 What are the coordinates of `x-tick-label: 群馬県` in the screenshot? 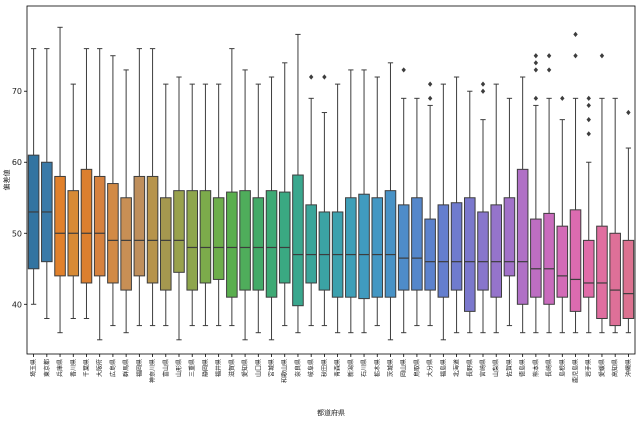 It's located at (126, 368).